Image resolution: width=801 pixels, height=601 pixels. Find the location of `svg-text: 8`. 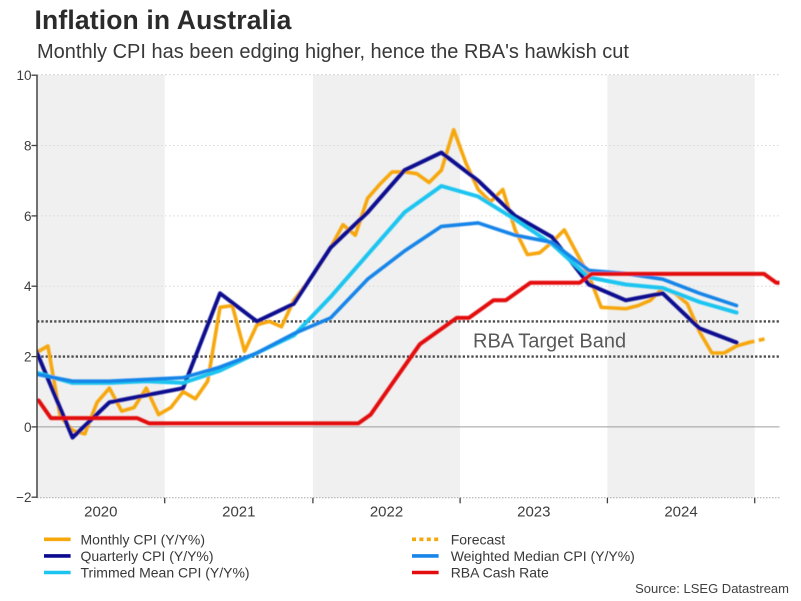

svg-text: 8 is located at coordinates (28, 145).